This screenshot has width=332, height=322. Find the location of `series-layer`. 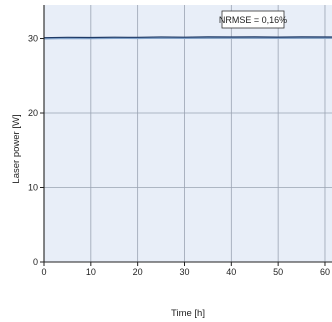

series-layer is located at coordinates (187, 38).